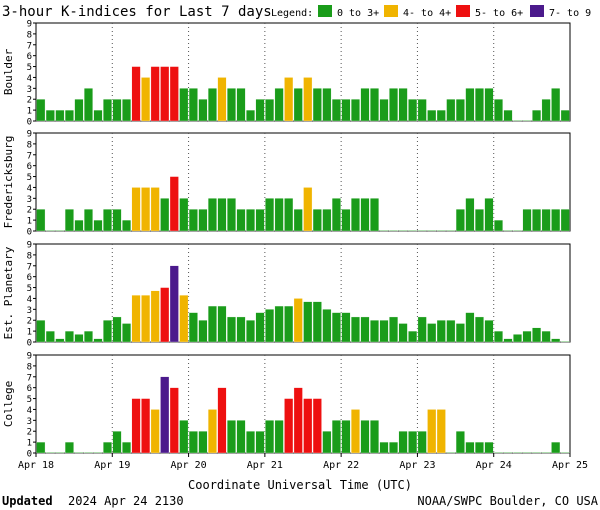  What do you see at coordinates (29, 90) in the screenshot?
I see `y-tick-label: 3` at bounding box center [29, 90].